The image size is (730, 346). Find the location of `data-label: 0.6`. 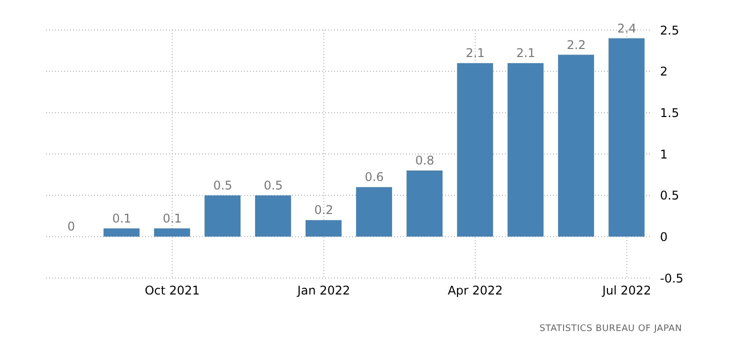

data-label: 0.6 is located at coordinates (374, 177).